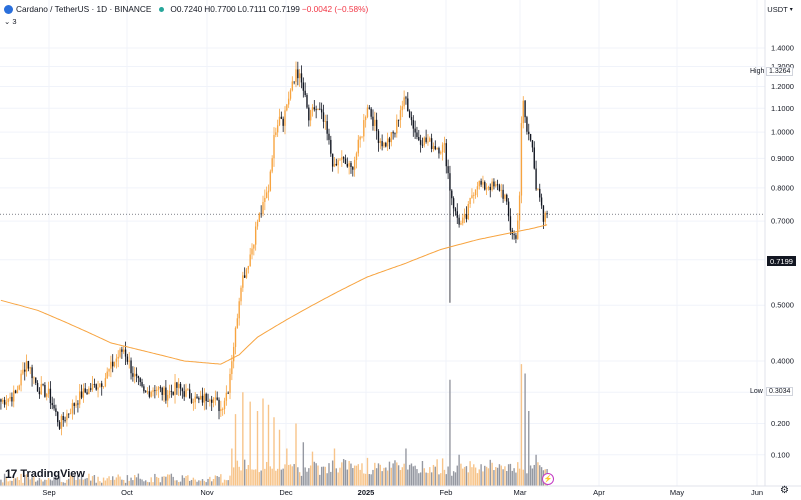 This screenshot has width=801, height=500. I want to click on tradingview-logo: 17 TradingView, so click(45, 474).